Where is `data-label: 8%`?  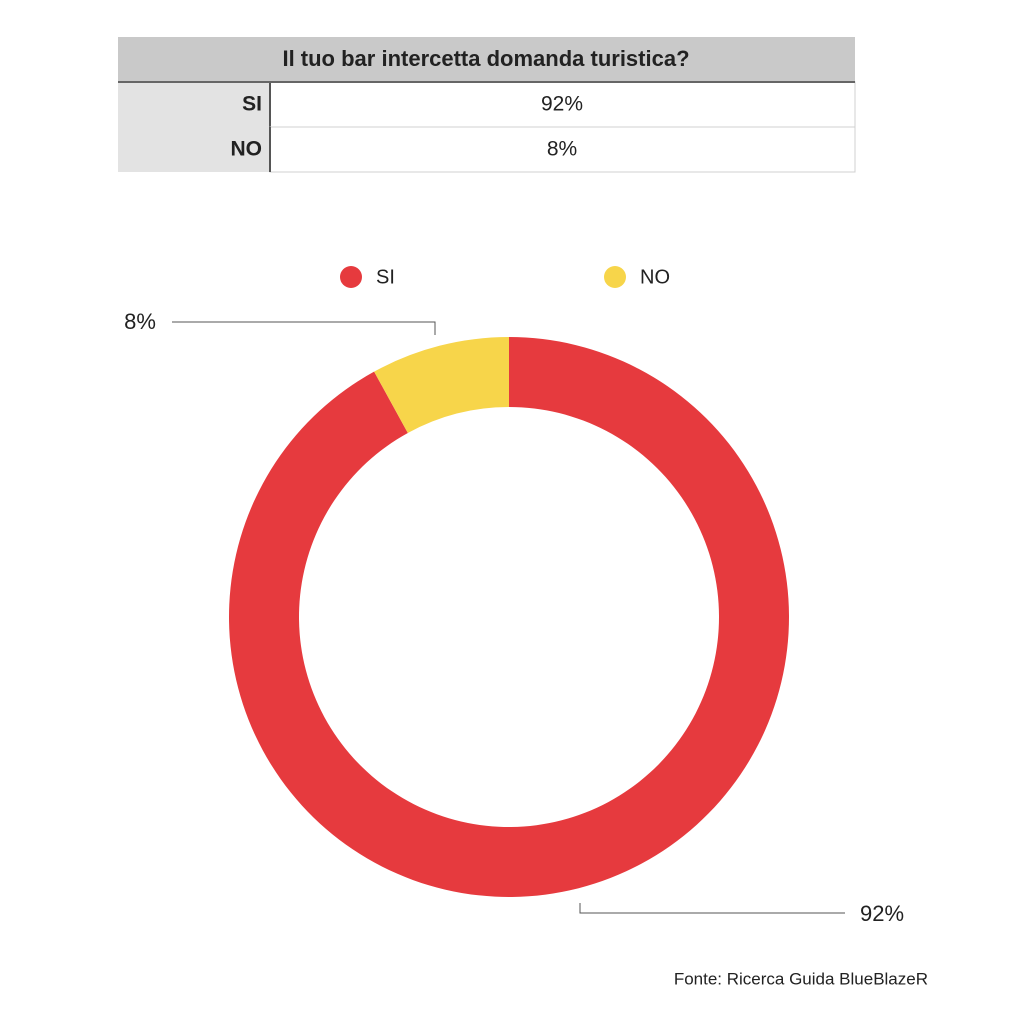
data-label: 8% is located at coordinates (140, 321).